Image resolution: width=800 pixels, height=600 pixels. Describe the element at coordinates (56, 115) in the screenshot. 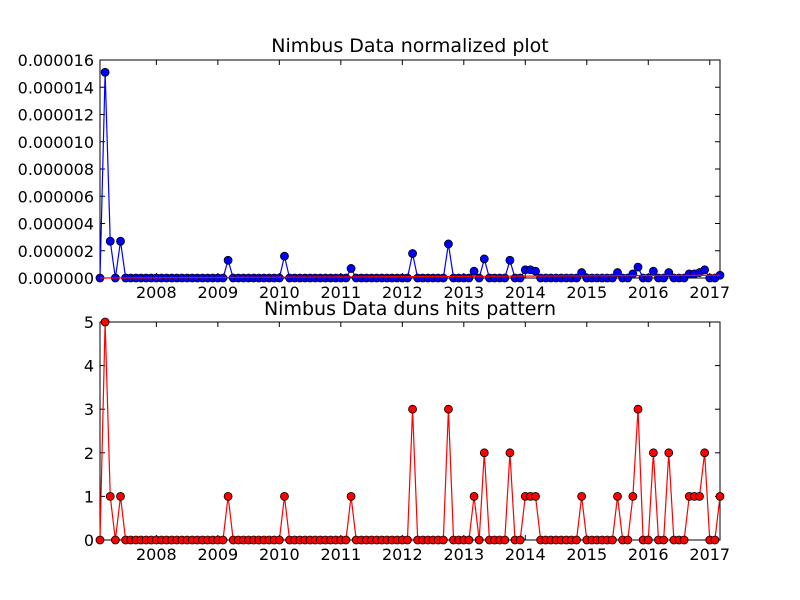

I see `y-tick-label: 0.000012` at that location.